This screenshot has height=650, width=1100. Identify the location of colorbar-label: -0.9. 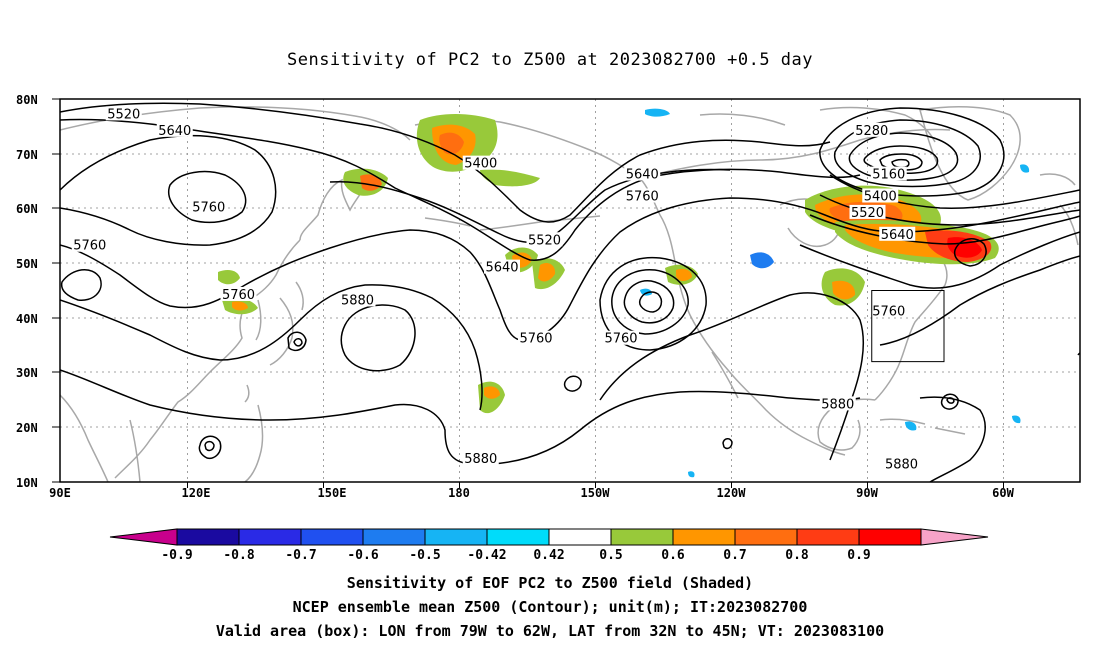
(176, 555).